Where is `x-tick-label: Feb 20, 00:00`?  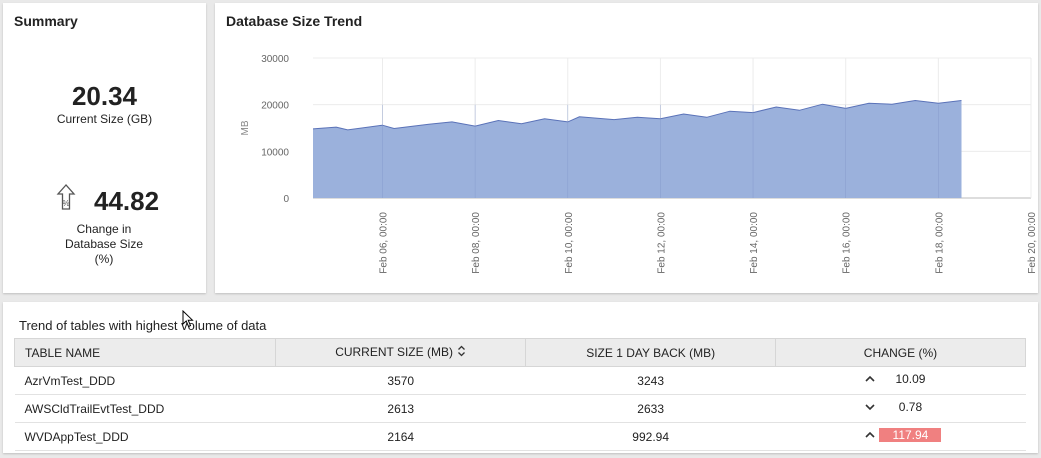 x-tick-label: Feb 20, 00:00 is located at coordinates (1032, 243).